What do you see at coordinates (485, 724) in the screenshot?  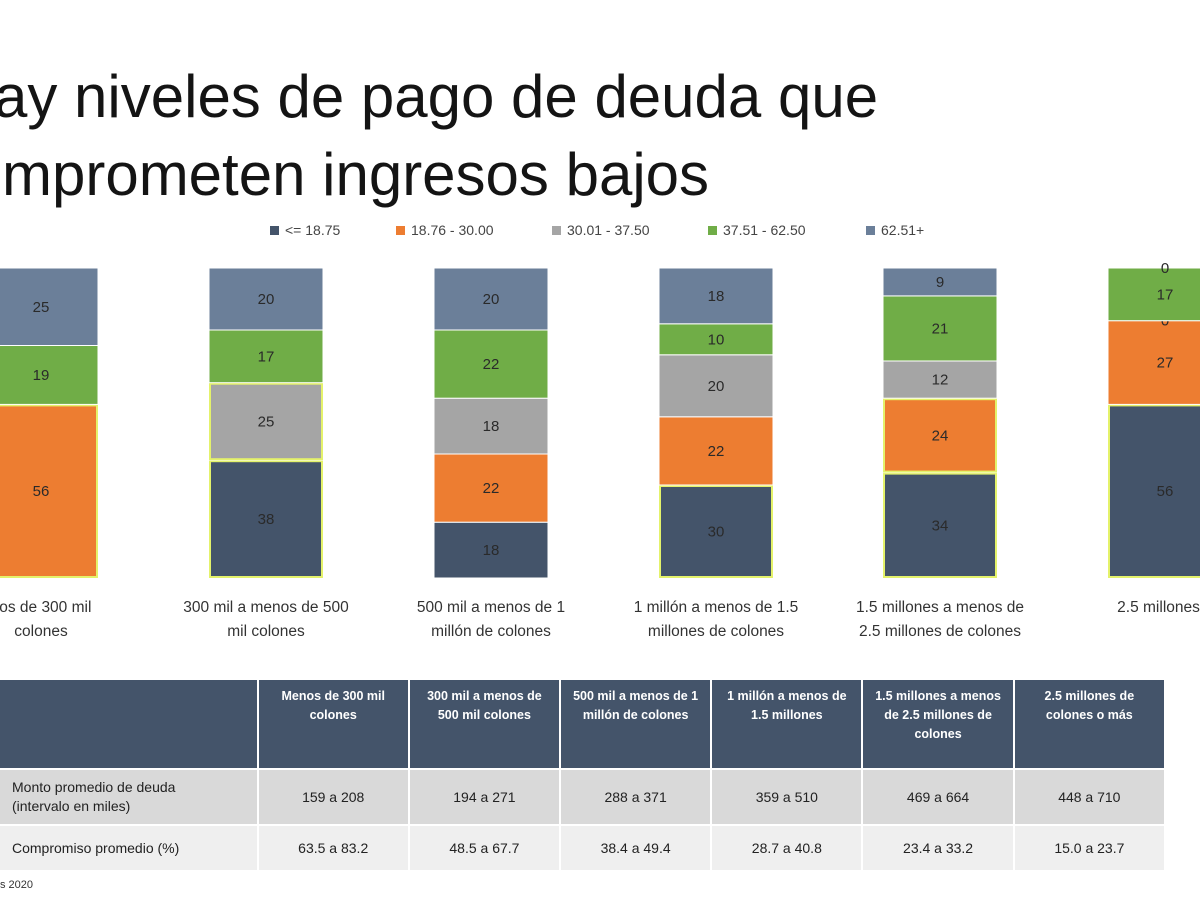 I see `header-300-500: 300 mil a menos de 500 mil colones` at bounding box center [485, 724].